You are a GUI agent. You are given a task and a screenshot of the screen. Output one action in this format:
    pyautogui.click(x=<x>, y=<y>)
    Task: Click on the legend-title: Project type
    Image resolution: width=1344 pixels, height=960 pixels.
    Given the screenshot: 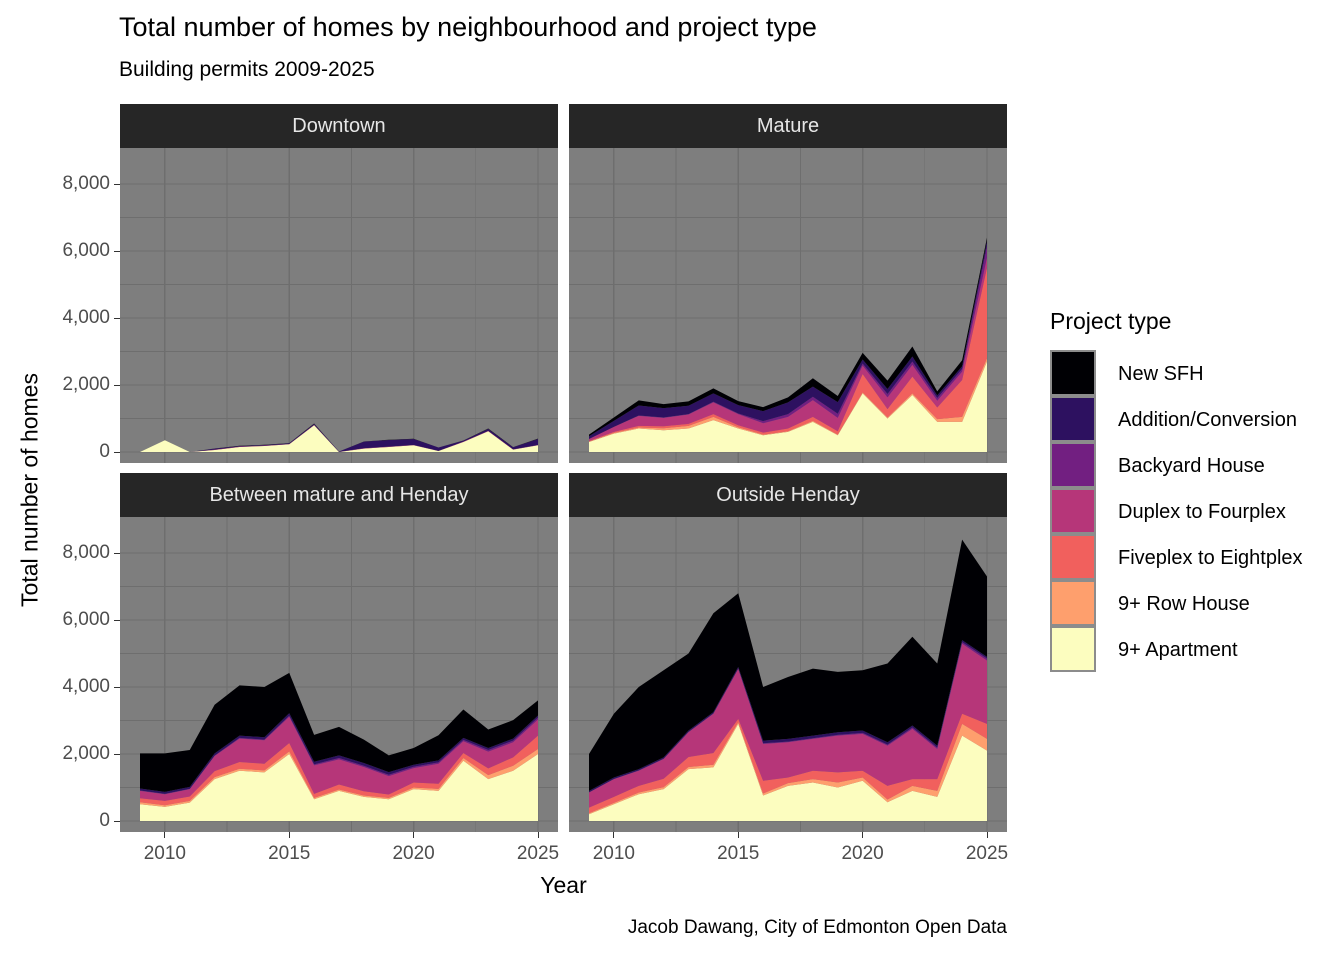 What is the action you would take?
    pyautogui.click(x=1111, y=321)
    